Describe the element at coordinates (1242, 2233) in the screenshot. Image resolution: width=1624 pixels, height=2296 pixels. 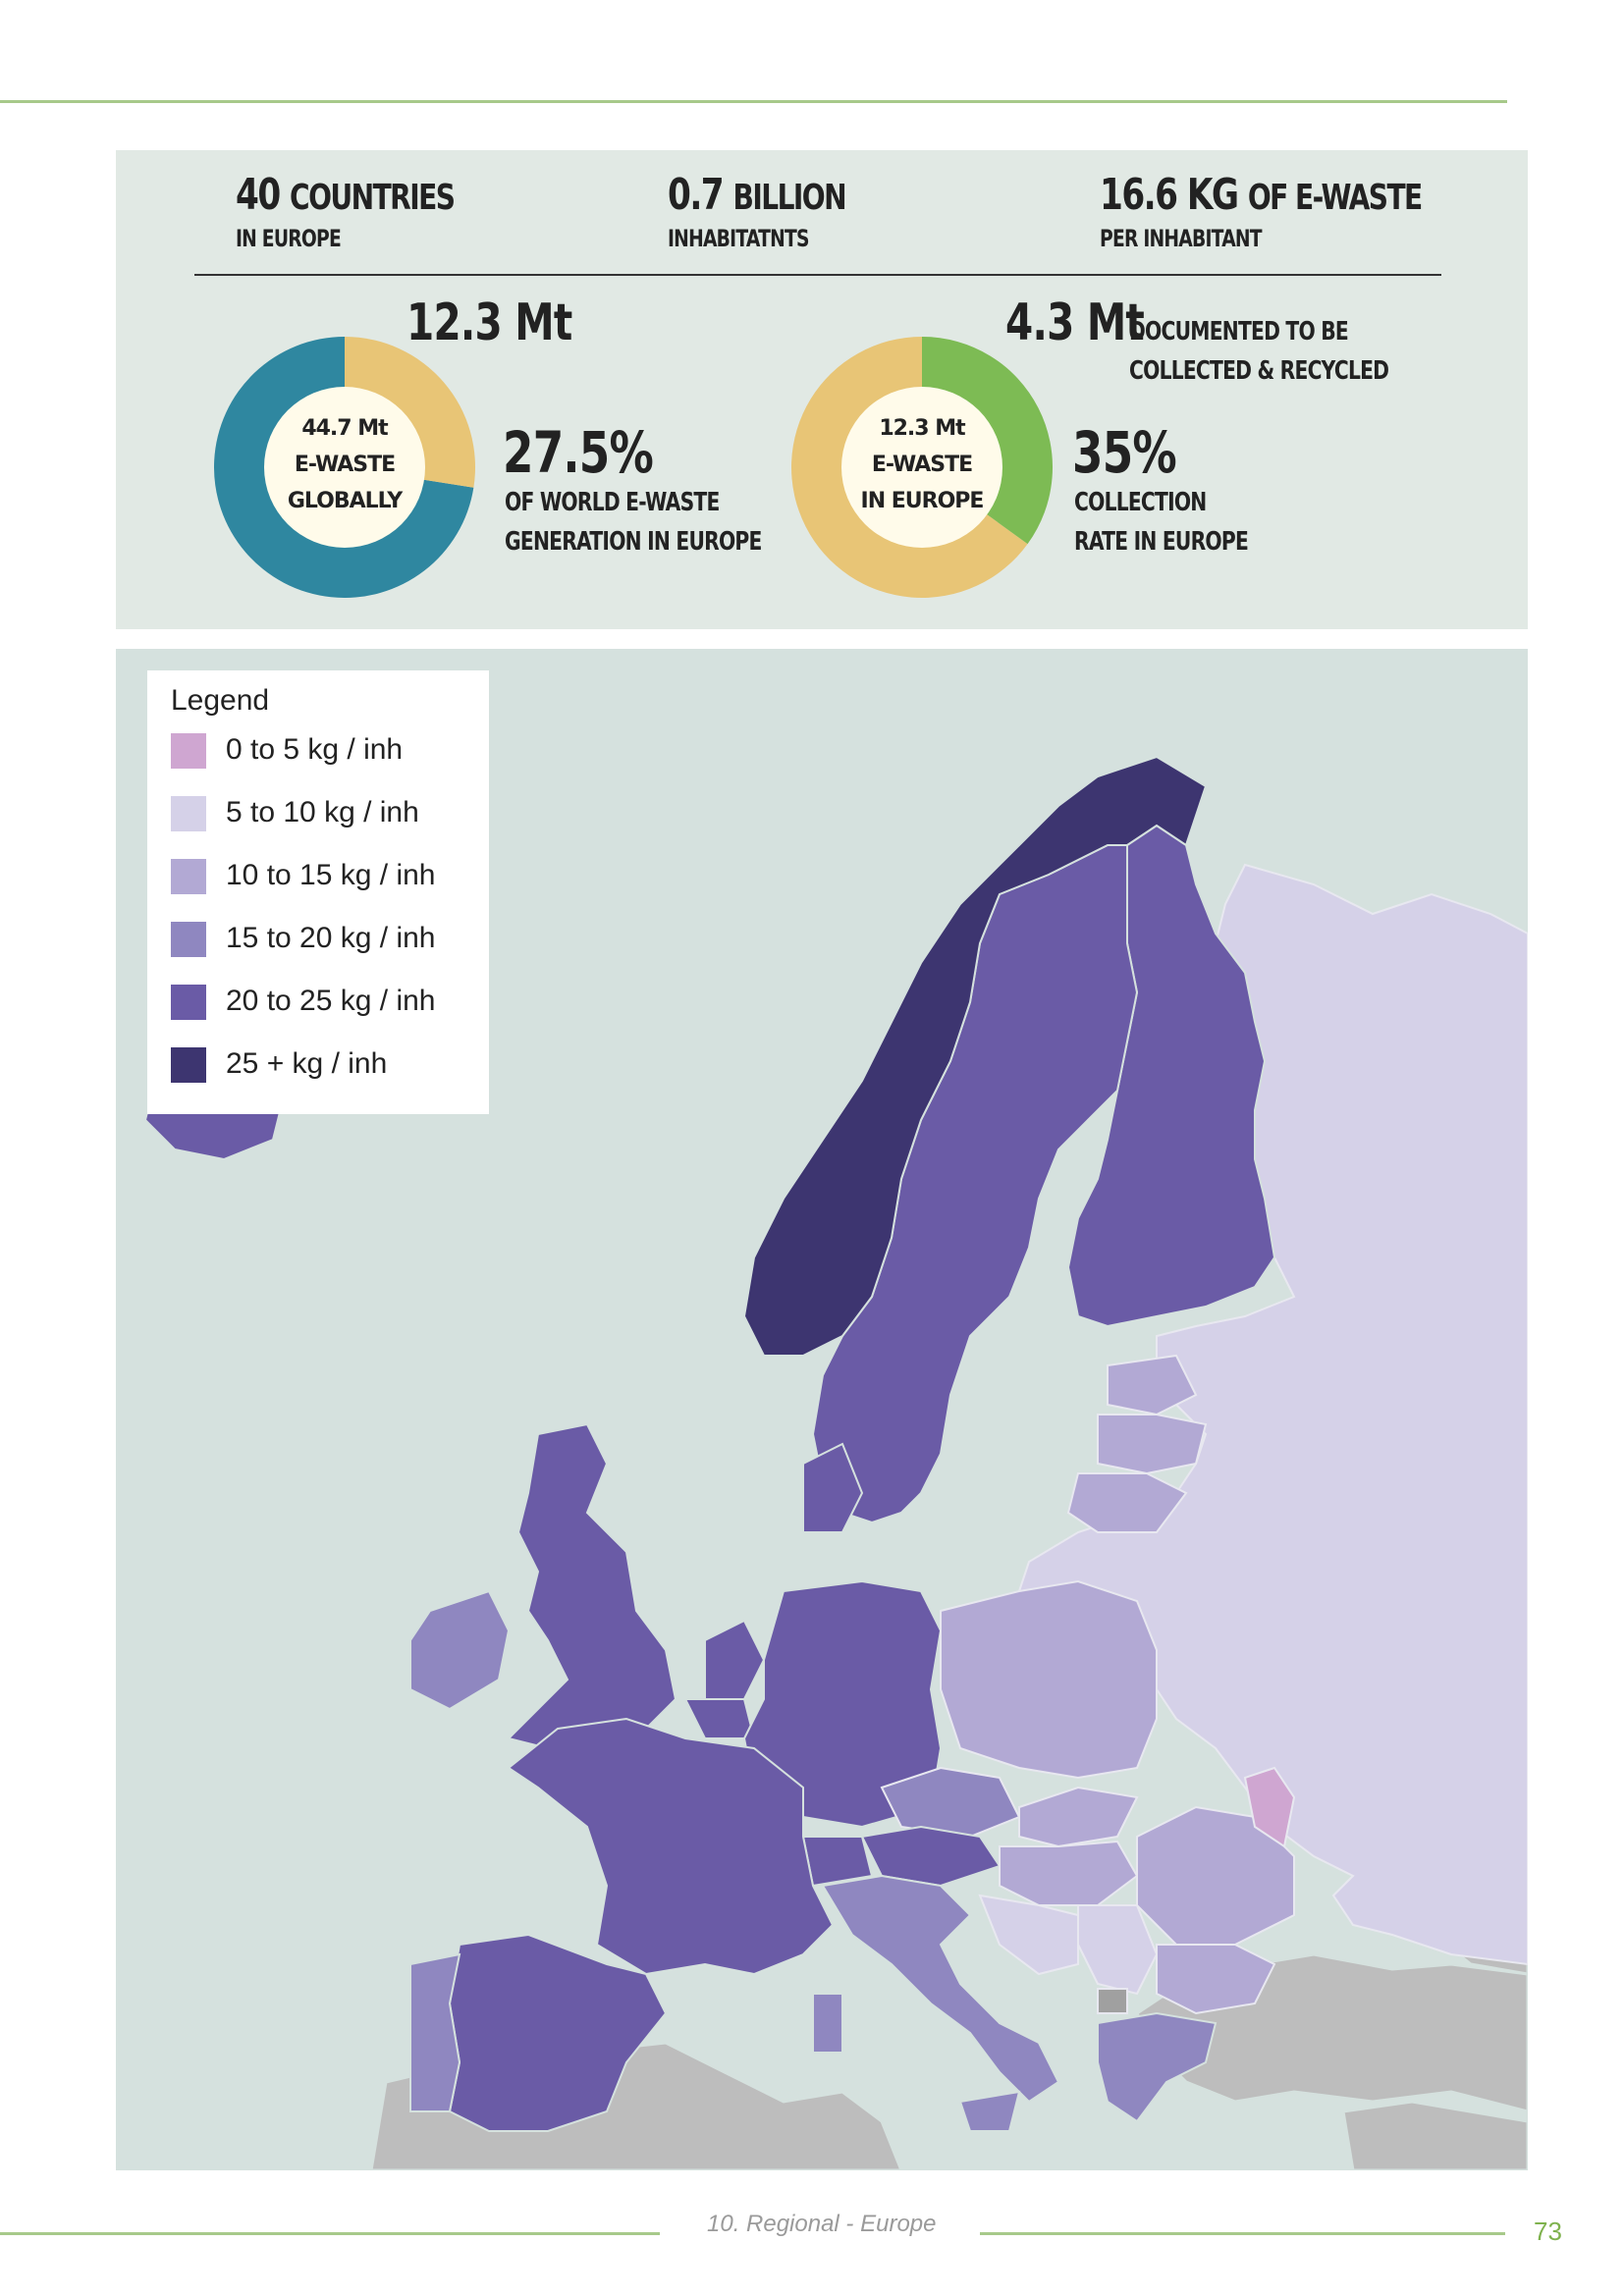
I see `footer-rule-right` at that location.